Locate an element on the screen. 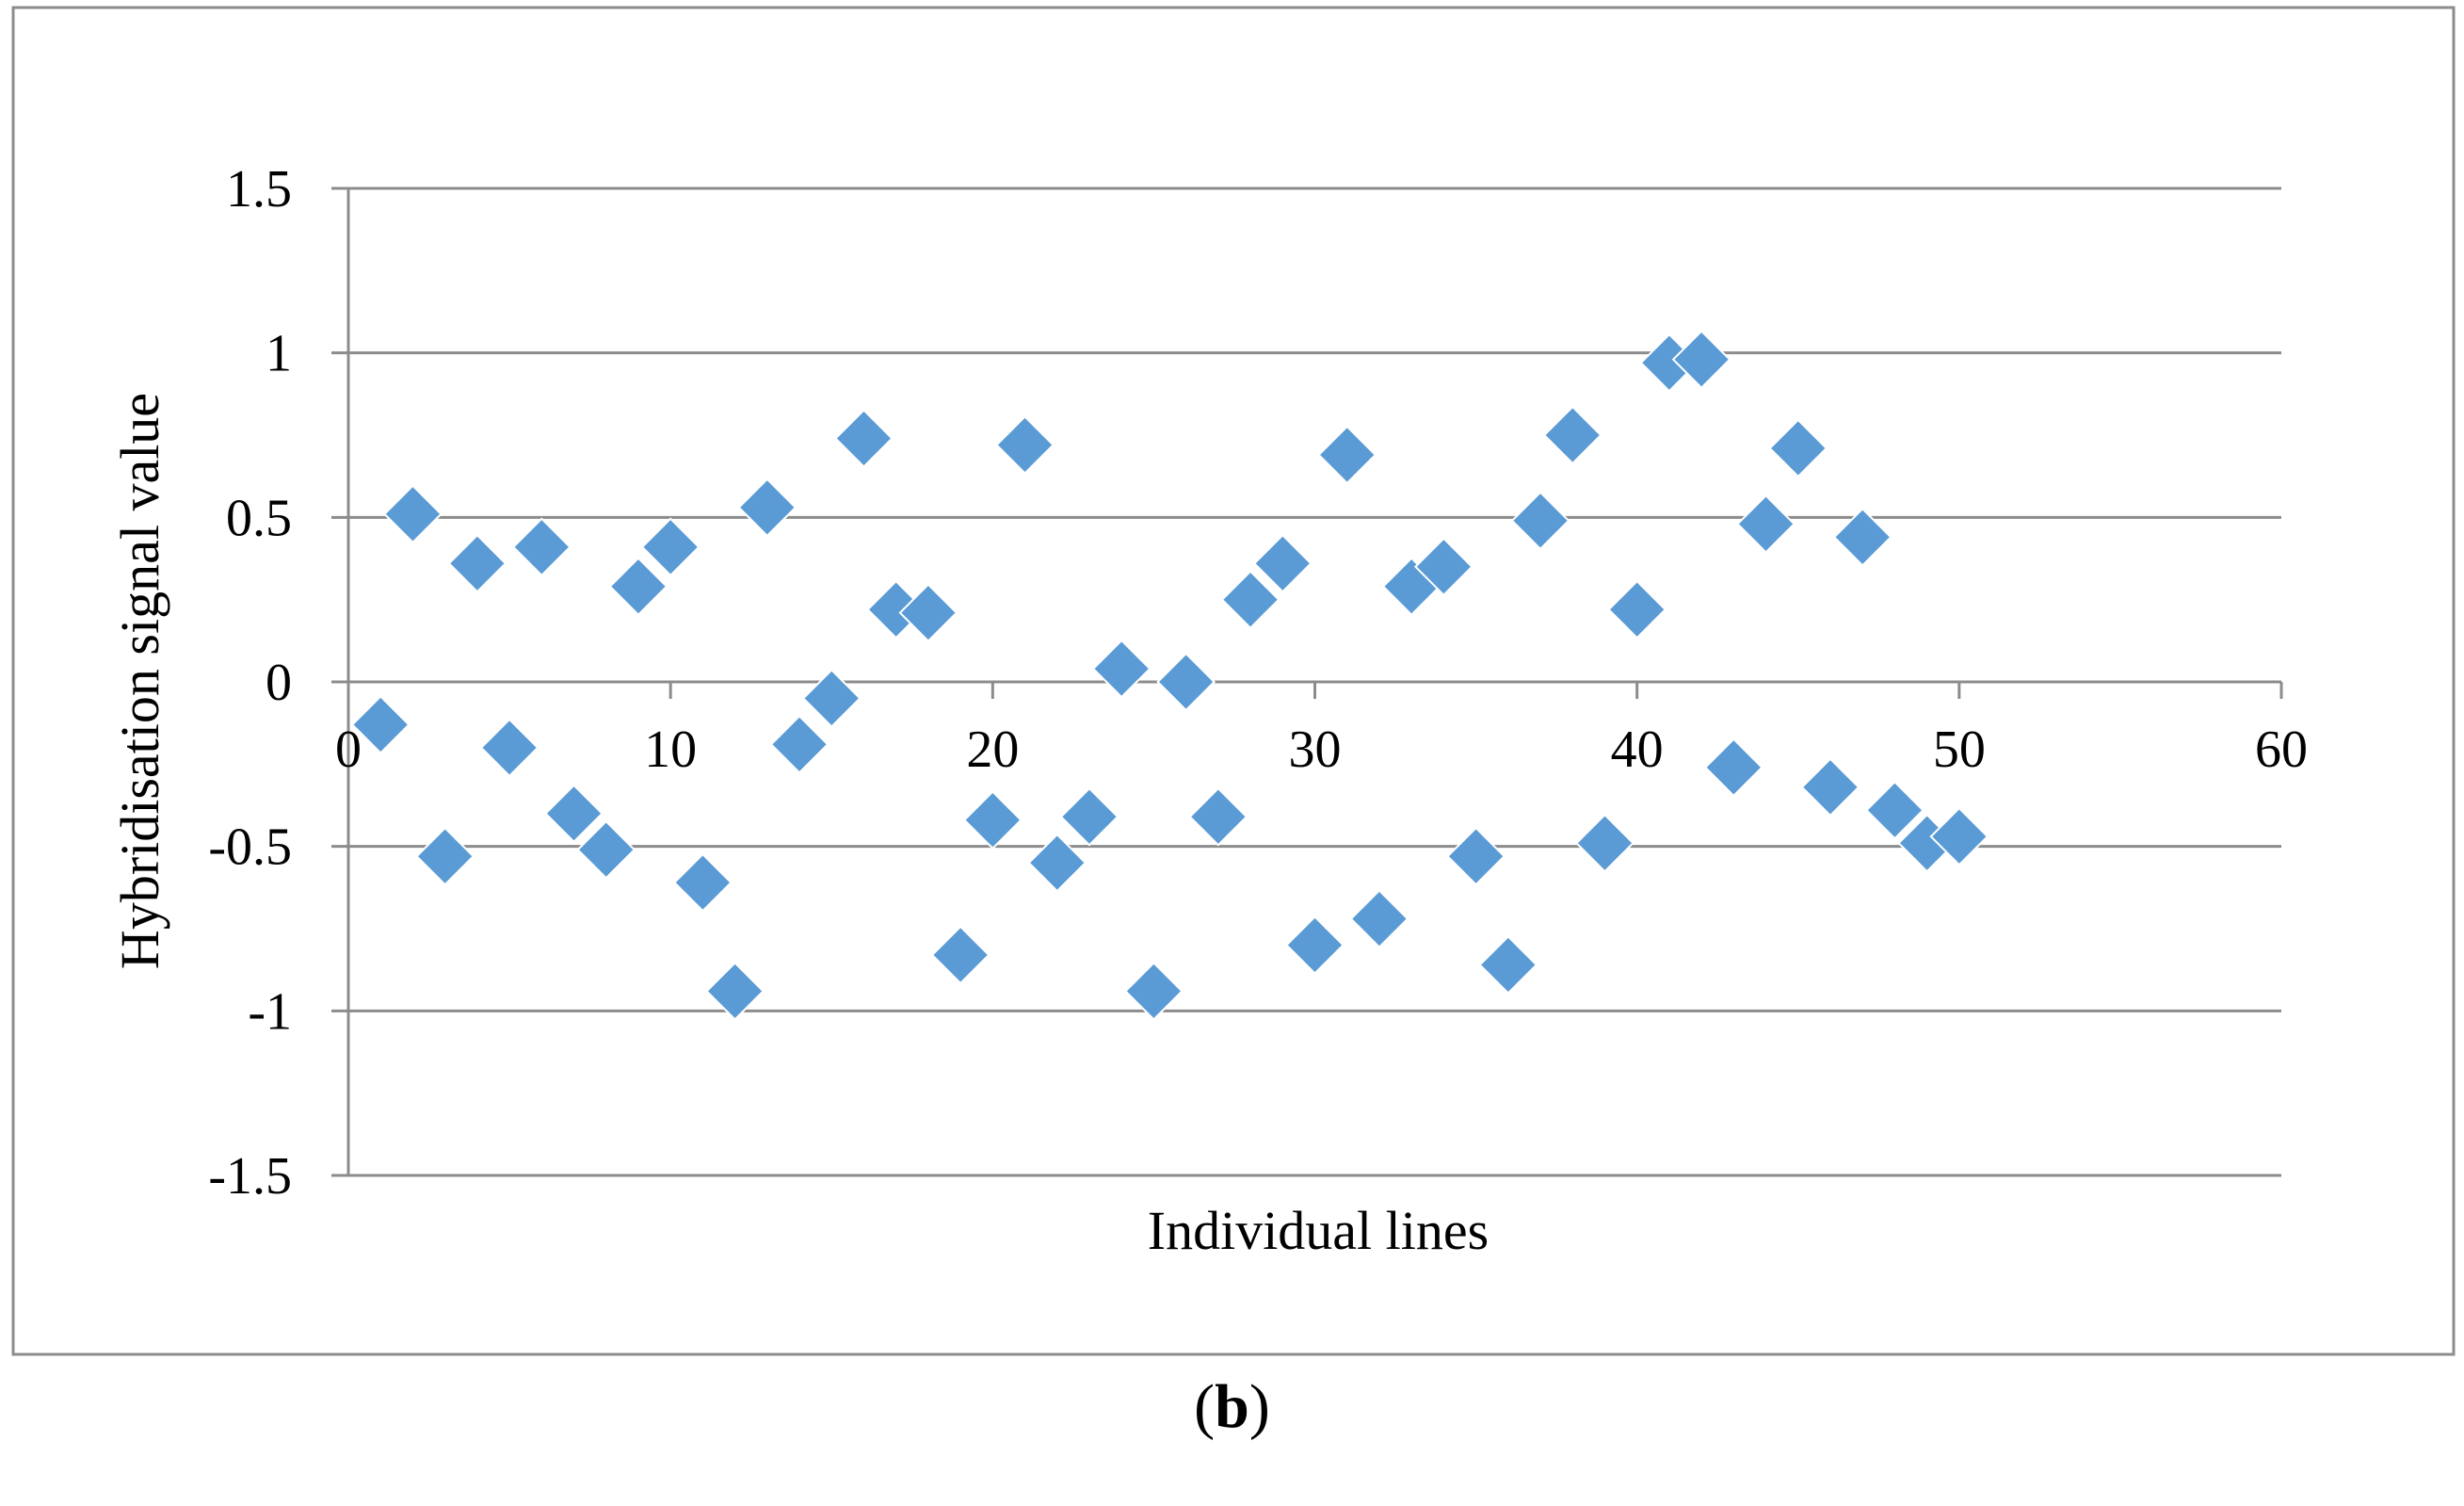 The height and width of the screenshot is (1506, 2464). y-tick-label: 1.5 is located at coordinates (259, 189).